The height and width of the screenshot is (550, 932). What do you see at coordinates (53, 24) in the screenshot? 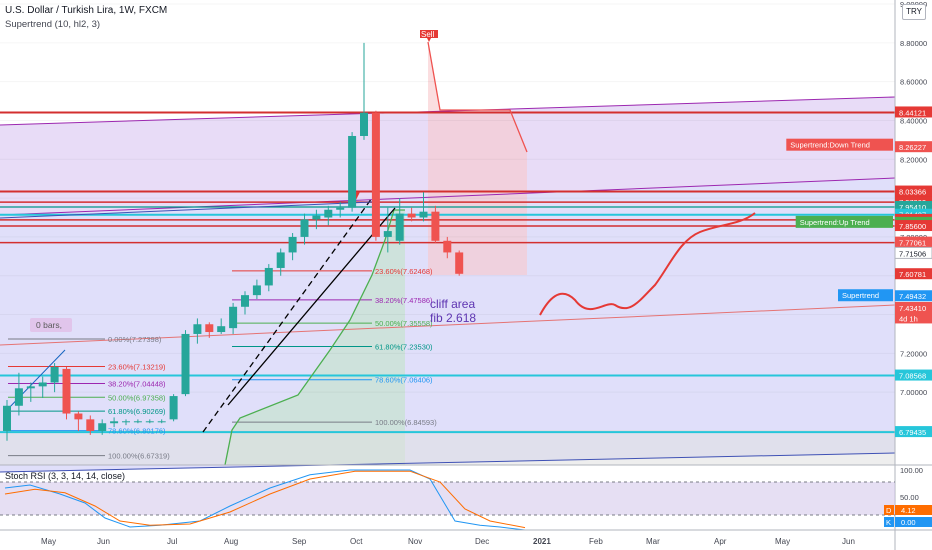
I see `indicator-title: Supertrend (10, hl2, 3)` at bounding box center [53, 24].